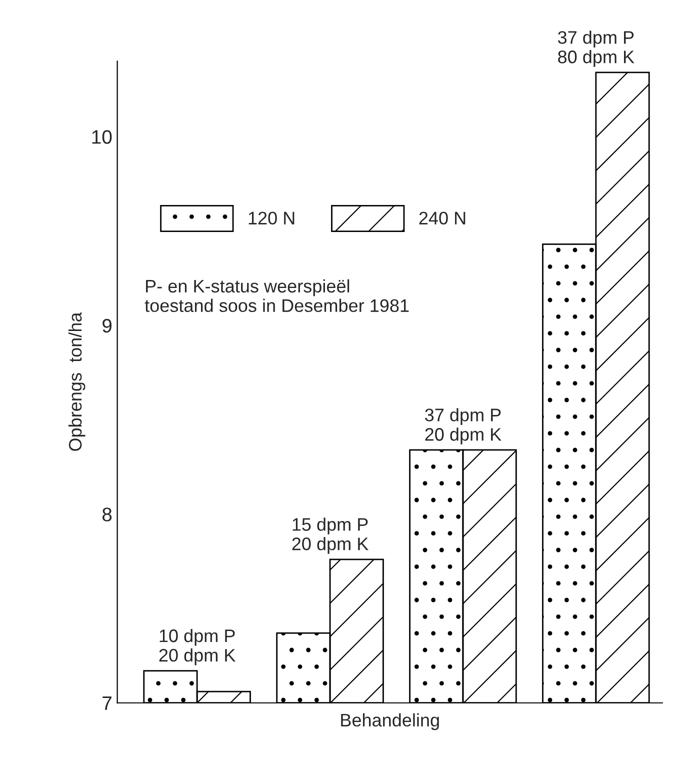  Describe the element at coordinates (463, 426) in the screenshot. I see `annotation: 37 dpm P 20 dpm K` at that location.